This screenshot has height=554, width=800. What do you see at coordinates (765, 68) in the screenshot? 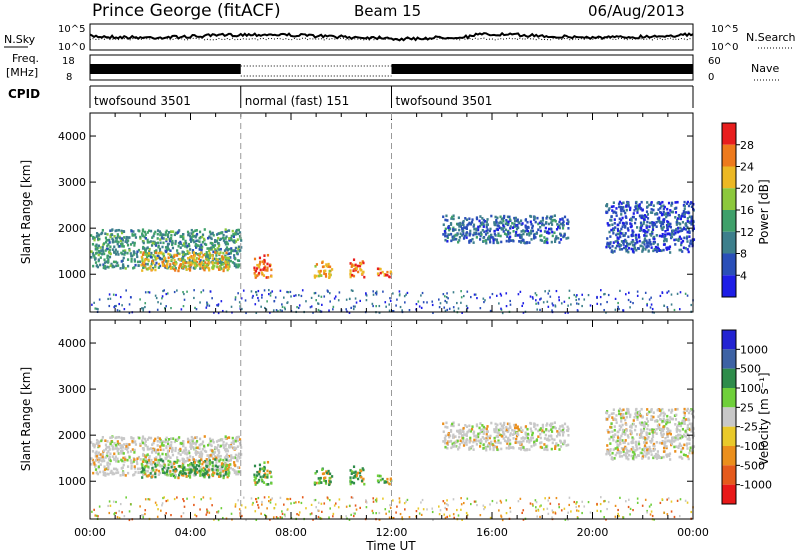
I see `nave-label: Nave` at bounding box center [765, 68].